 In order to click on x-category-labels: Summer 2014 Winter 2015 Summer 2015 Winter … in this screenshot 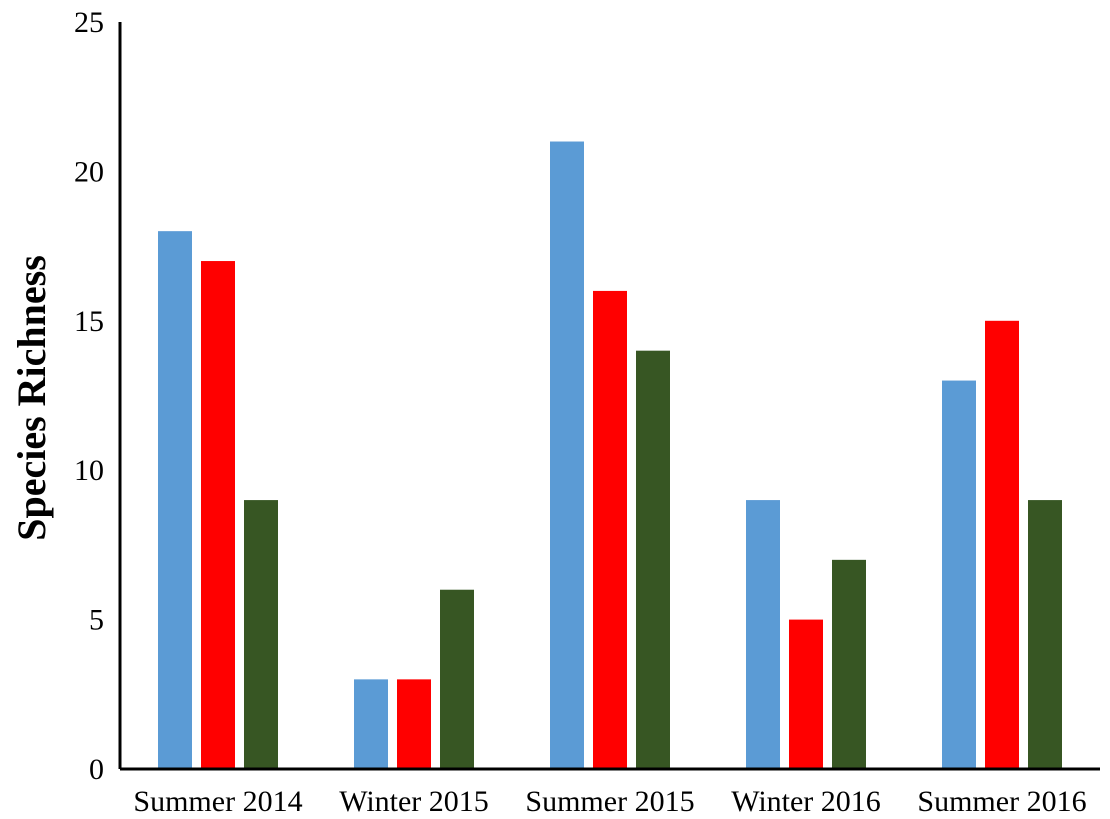, I will do `click(609, 801)`.